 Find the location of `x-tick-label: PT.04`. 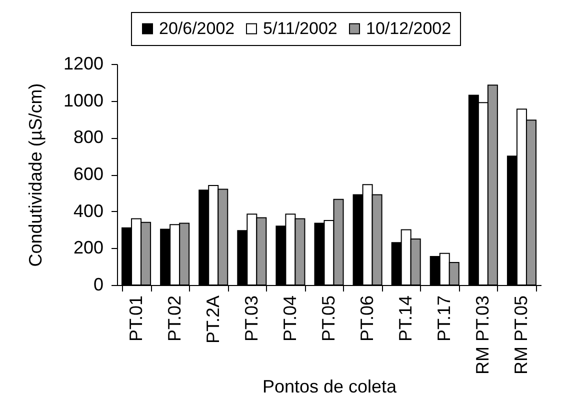

x-tick-label: PT.04 is located at coordinates (290, 319).